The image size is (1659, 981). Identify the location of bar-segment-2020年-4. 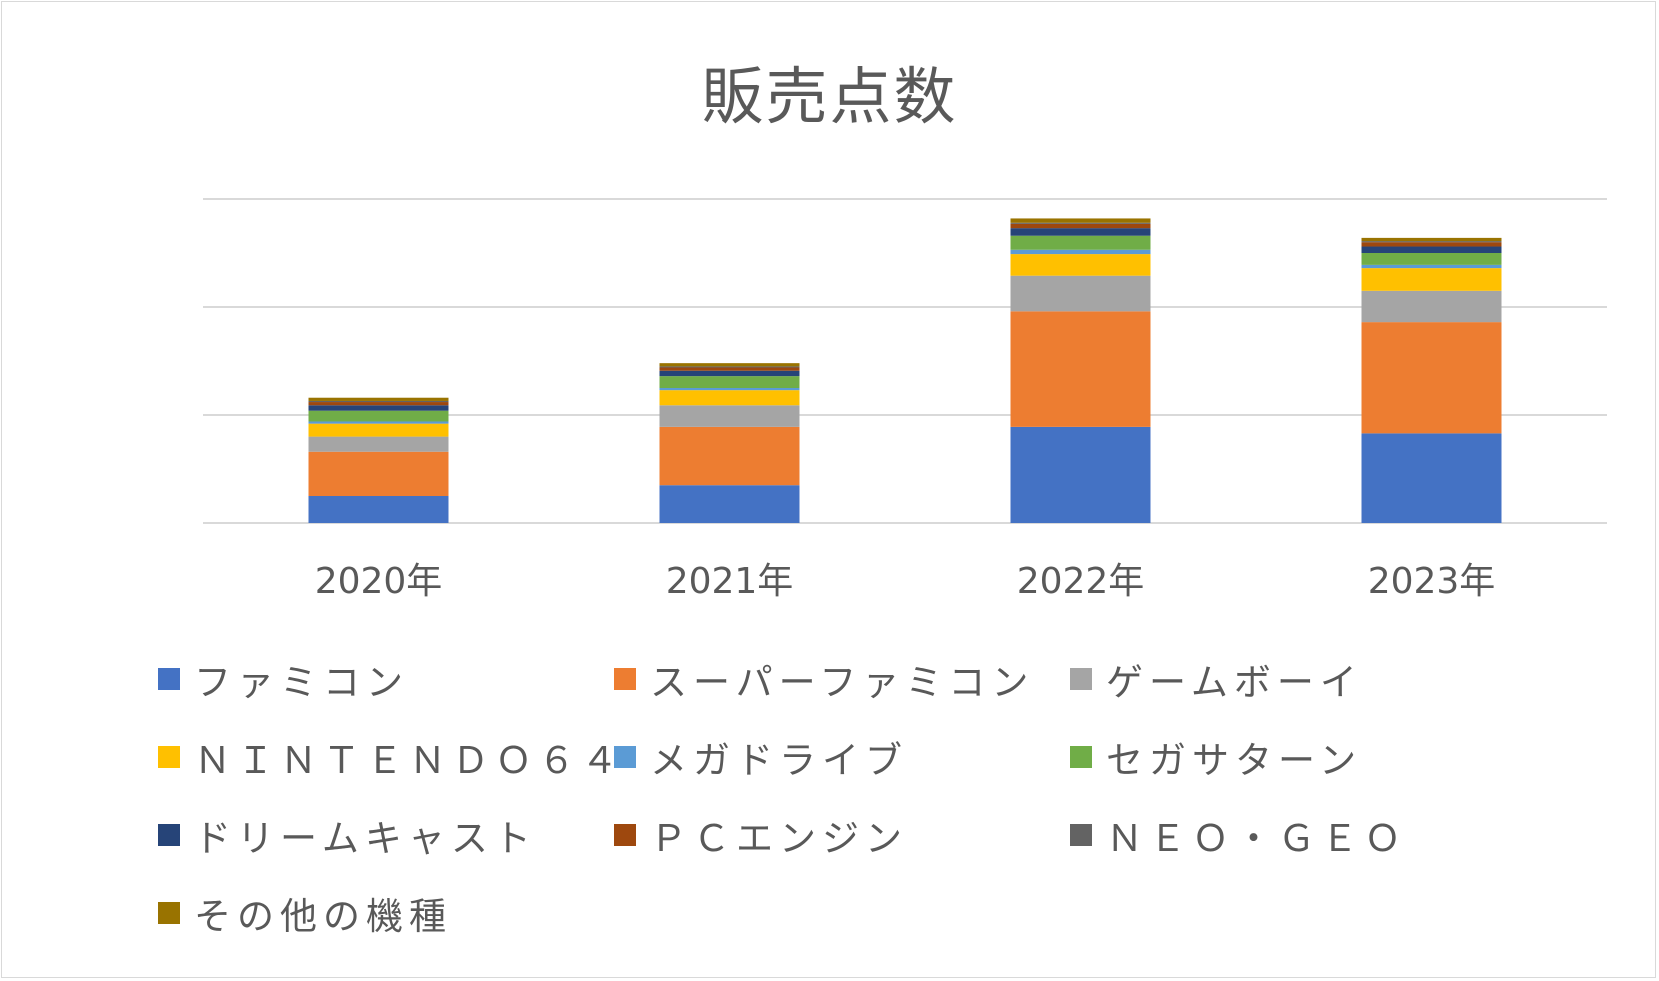
(378, 422).